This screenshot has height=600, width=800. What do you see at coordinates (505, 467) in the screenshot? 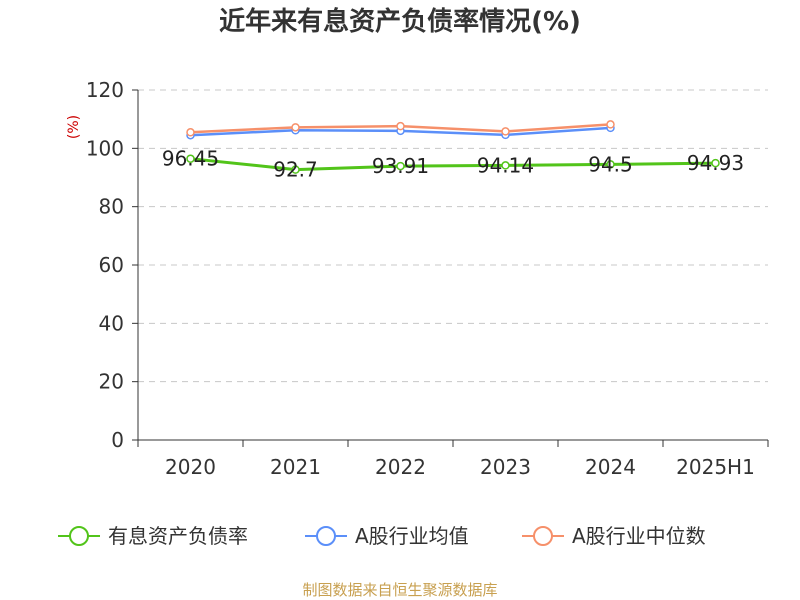
I see `x-tick-label: 2023` at bounding box center [505, 467].